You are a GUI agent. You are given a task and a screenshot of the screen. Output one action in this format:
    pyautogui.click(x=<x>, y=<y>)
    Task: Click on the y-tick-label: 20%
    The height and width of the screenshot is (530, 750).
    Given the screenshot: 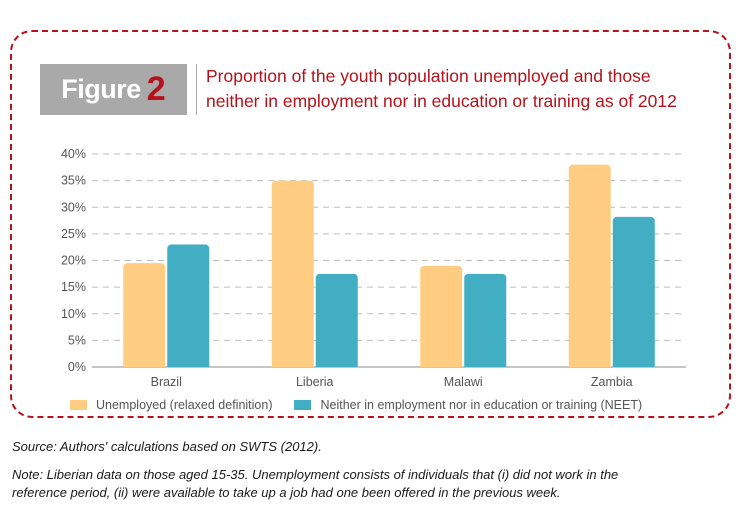 What is the action you would take?
    pyautogui.click(x=73, y=261)
    